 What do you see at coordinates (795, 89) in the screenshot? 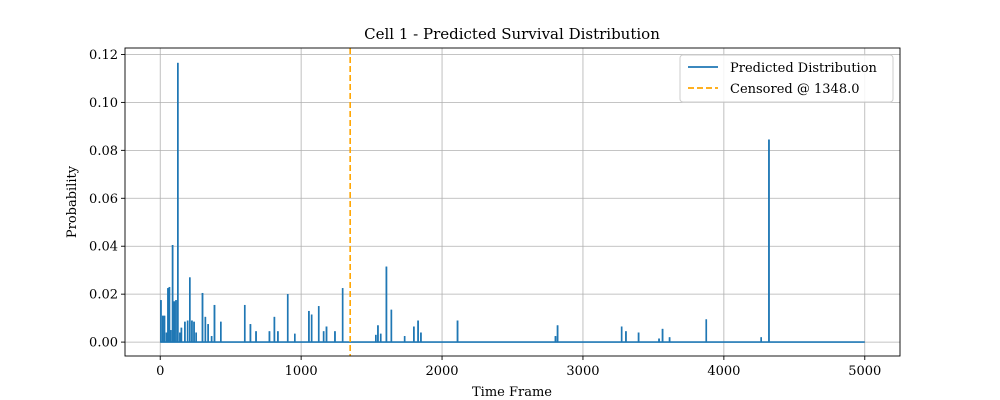
I see `legend-label-censored: Censored @ 1348.0` at bounding box center [795, 89].